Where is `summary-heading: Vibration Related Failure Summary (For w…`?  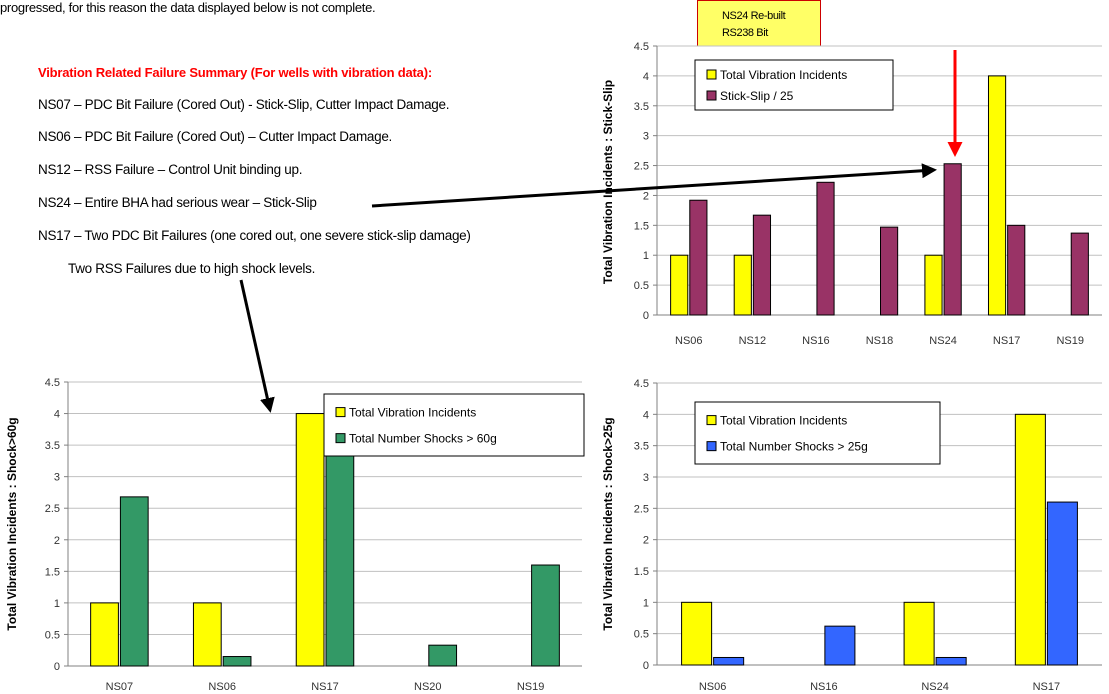
summary-heading: Vibration Related Failure Summary (For w… is located at coordinates (235, 72).